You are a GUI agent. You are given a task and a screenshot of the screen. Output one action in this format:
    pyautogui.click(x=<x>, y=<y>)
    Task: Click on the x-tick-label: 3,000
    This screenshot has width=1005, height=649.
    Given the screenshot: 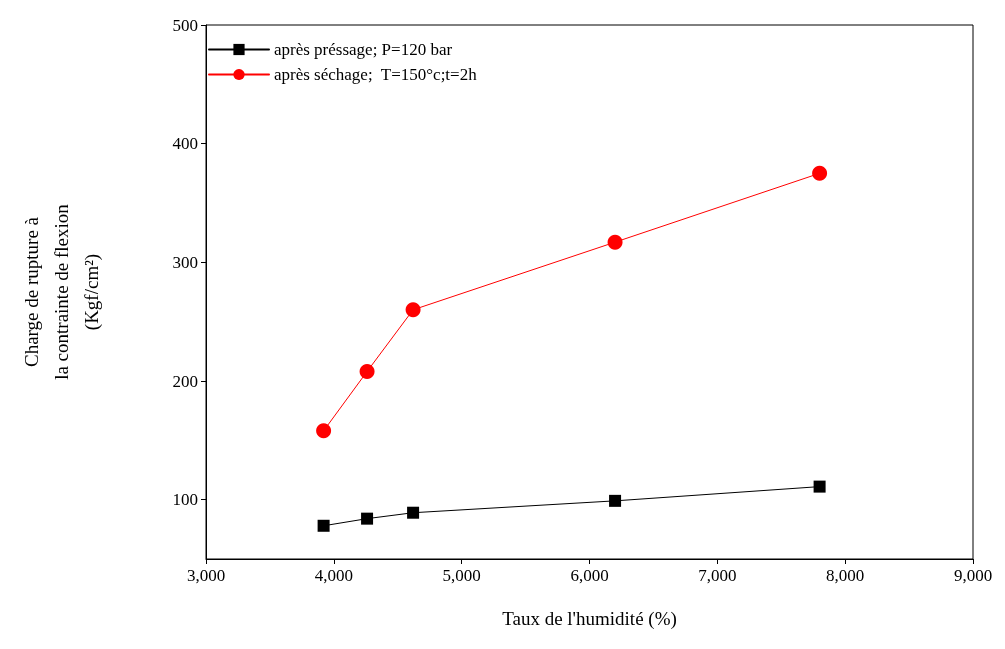 What is the action you would take?
    pyautogui.click(x=206, y=575)
    